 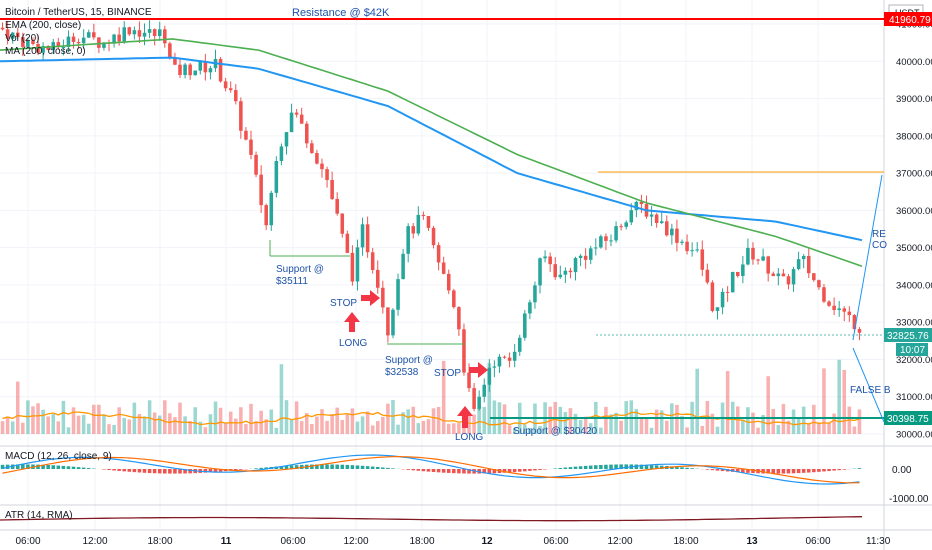 I want to click on indicator-vol: Vol (20), so click(x=22, y=38).